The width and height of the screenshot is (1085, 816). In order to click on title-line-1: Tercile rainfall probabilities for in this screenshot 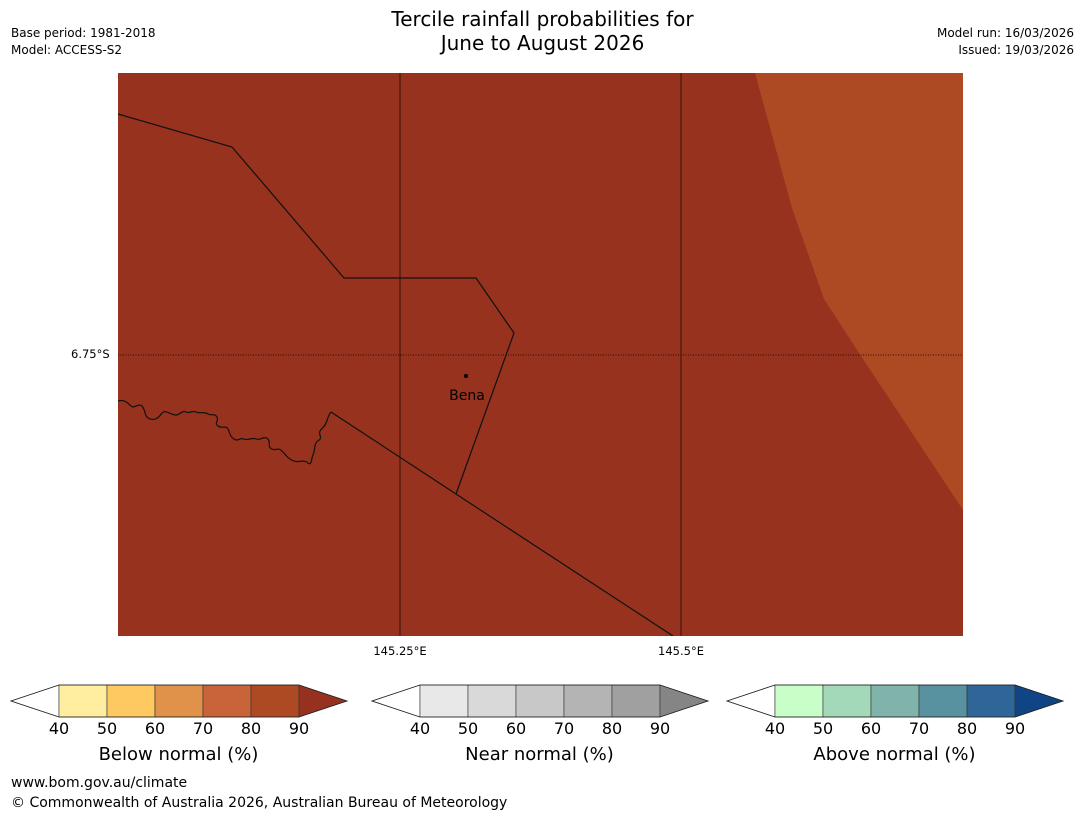, I will do `click(542, 19)`.